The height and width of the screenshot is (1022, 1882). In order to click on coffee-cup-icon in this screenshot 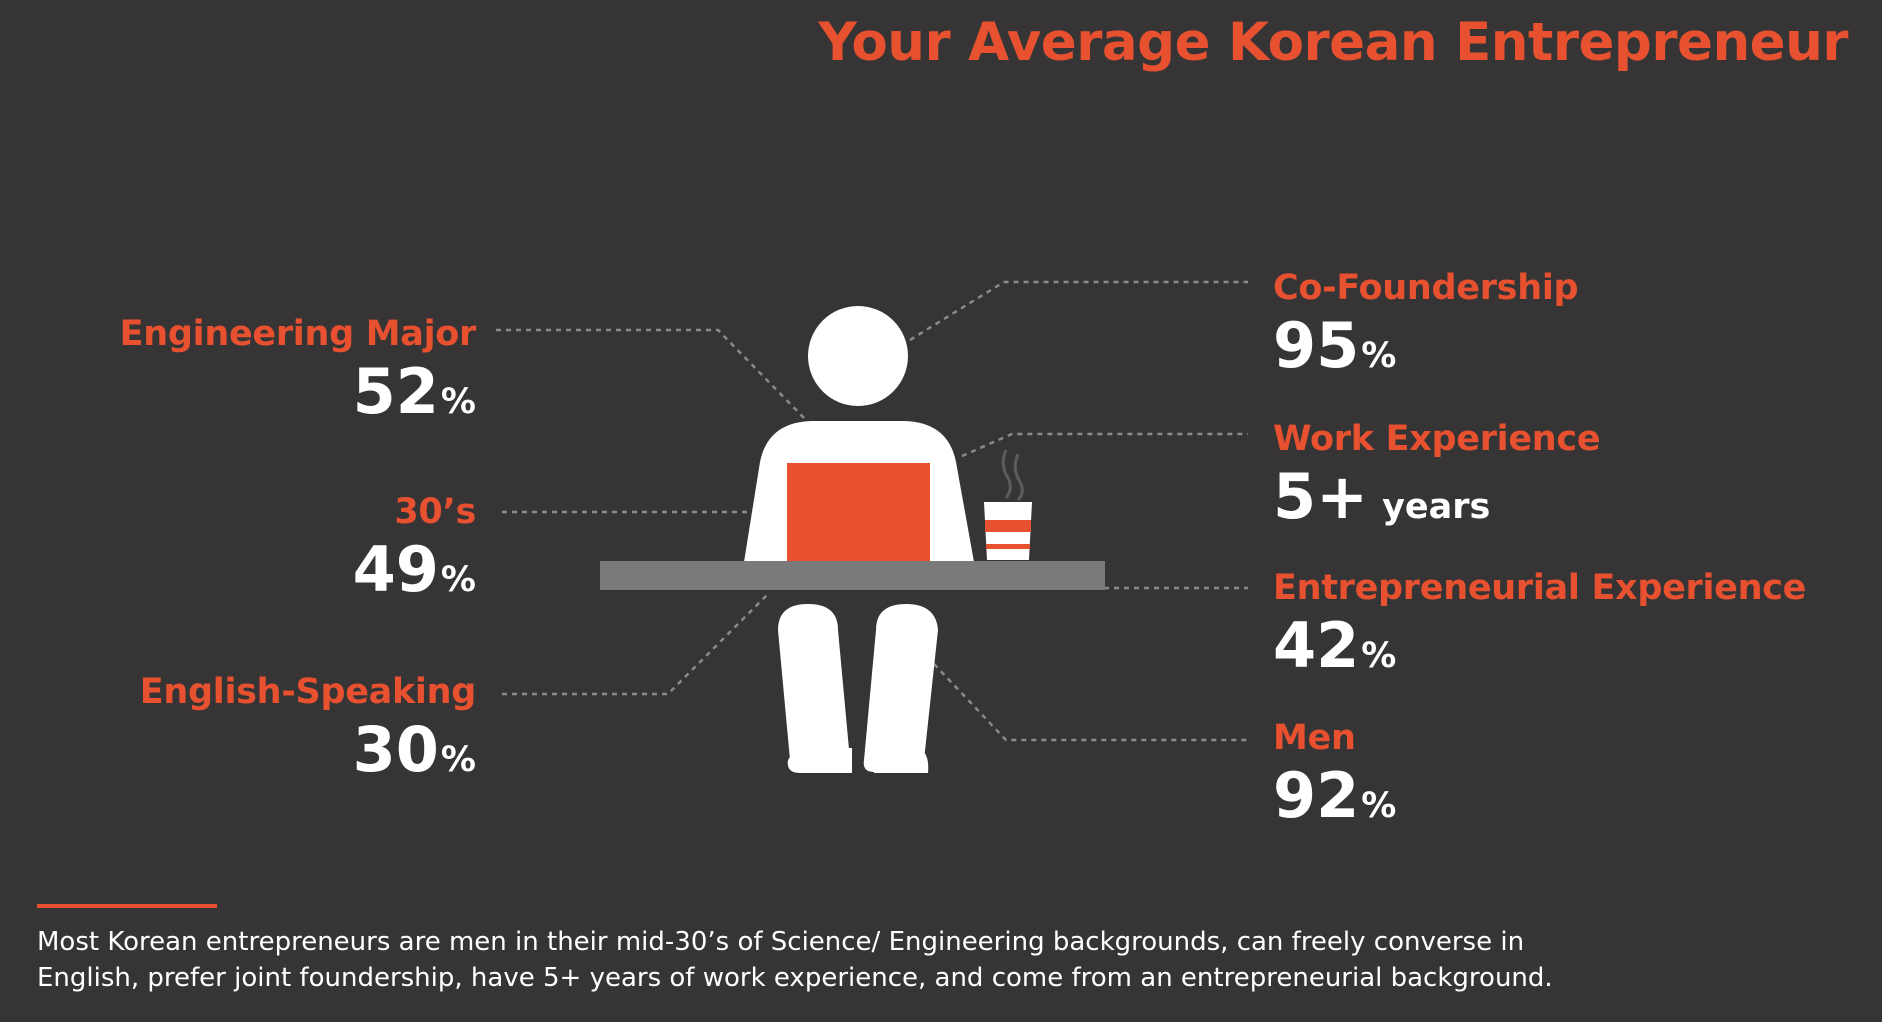, I will do `click(1008, 504)`.